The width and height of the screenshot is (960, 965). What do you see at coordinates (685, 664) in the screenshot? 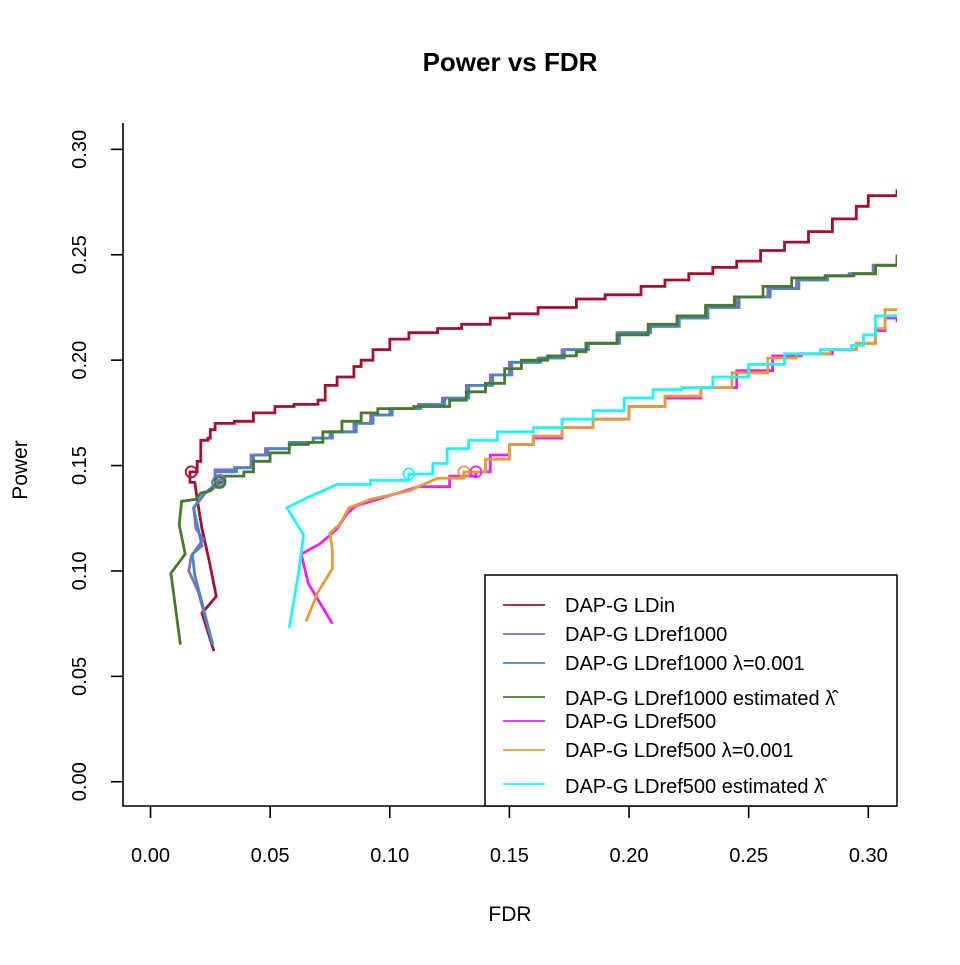
I see `legend-label: DAP-G LDref1000 λ=0.001` at bounding box center [685, 664].